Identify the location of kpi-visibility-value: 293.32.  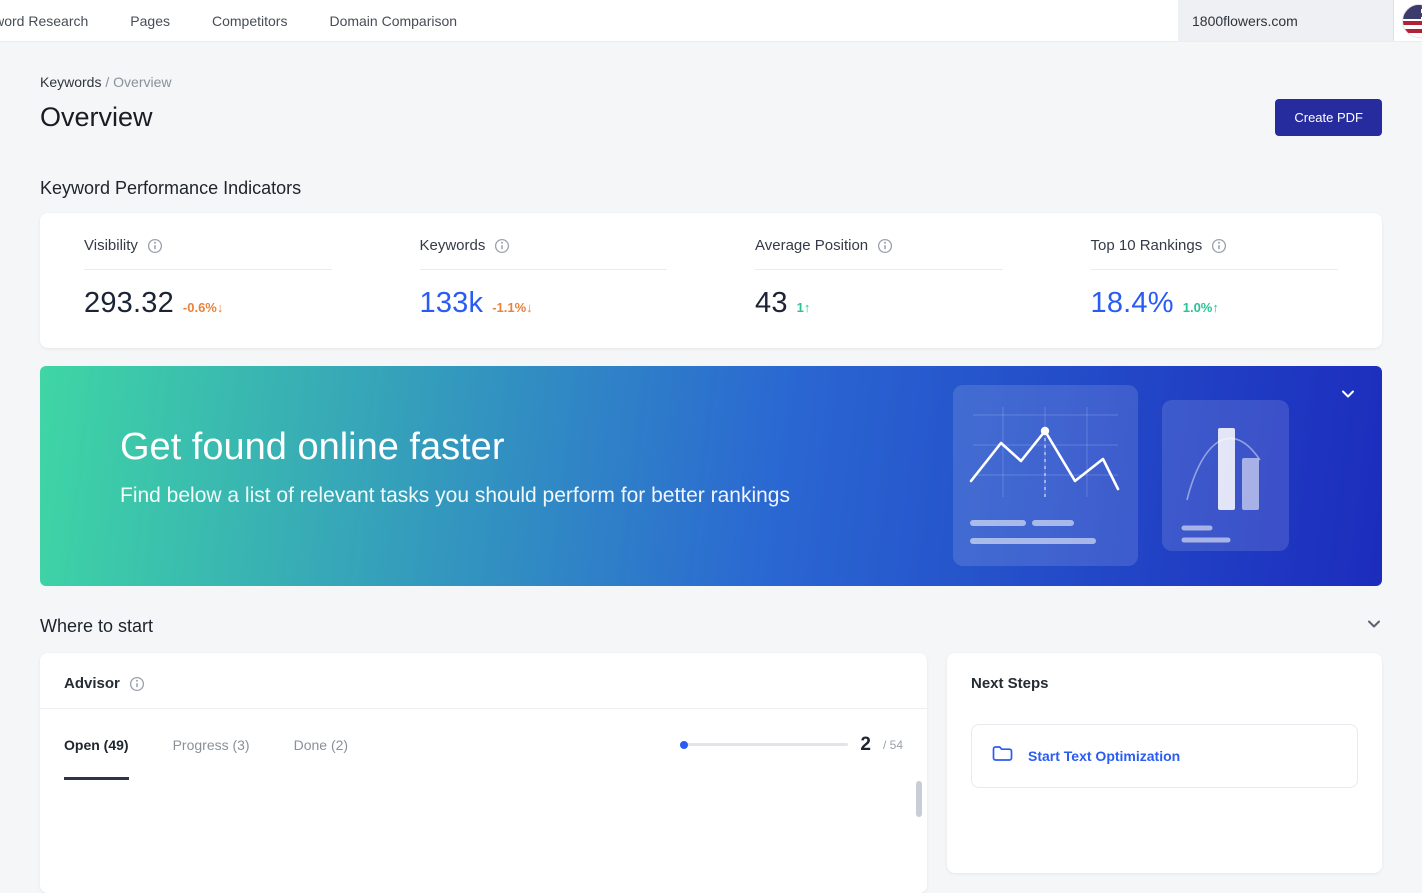
(129, 303).